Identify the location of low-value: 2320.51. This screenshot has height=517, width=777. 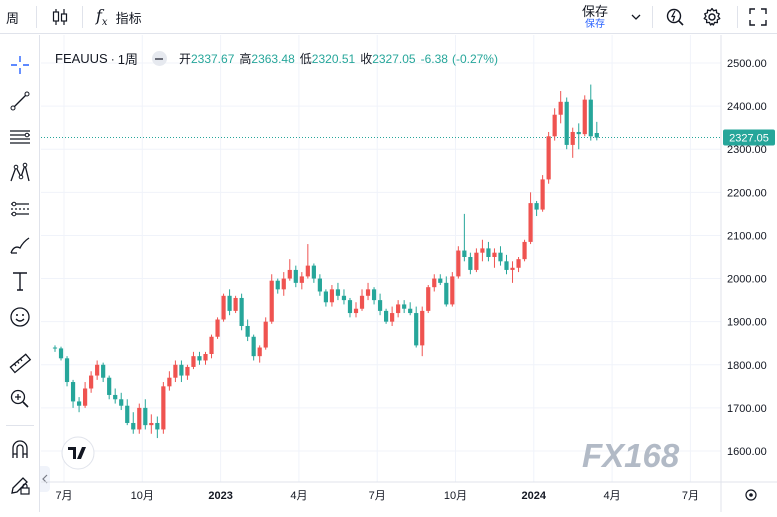
(333, 59).